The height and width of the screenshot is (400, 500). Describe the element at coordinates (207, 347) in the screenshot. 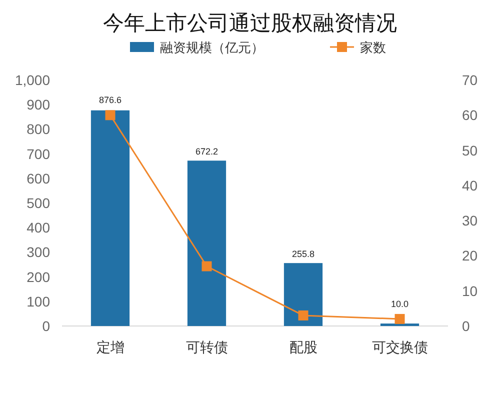

I see `x-tick-label: 可转债` at that location.